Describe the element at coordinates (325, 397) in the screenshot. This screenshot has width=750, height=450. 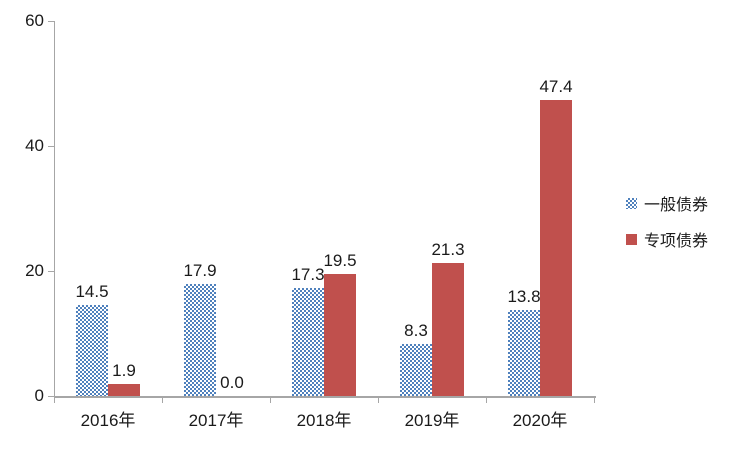
I see `x-axis-line` at that location.